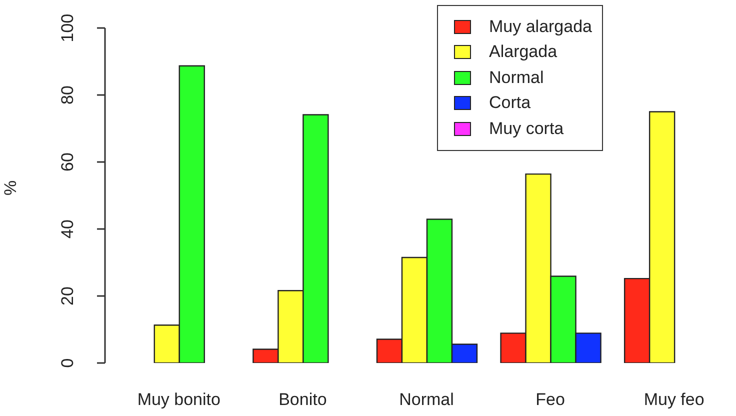 The image size is (736, 416). What do you see at coordinates (67, 363) in the screenshot?
I see `y-tick-label: 0` at bounding box center [67, 363].